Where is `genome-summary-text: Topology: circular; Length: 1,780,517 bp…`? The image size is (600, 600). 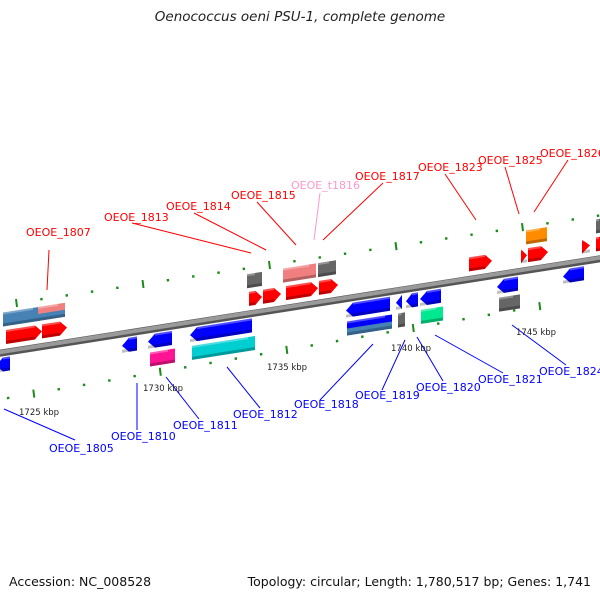
genome-summary-text: Topology: circular; Length: 1,780,517 bp… is located at coordinates (419, 581).